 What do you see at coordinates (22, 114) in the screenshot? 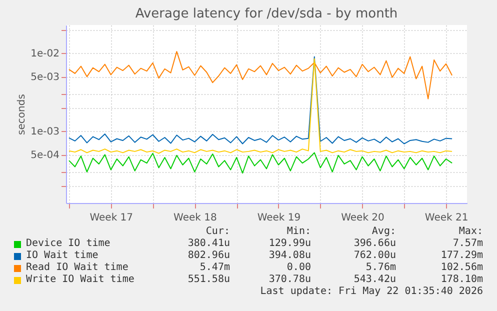
I see `y-axis-title: seconds` at bounding box center [22, 114].